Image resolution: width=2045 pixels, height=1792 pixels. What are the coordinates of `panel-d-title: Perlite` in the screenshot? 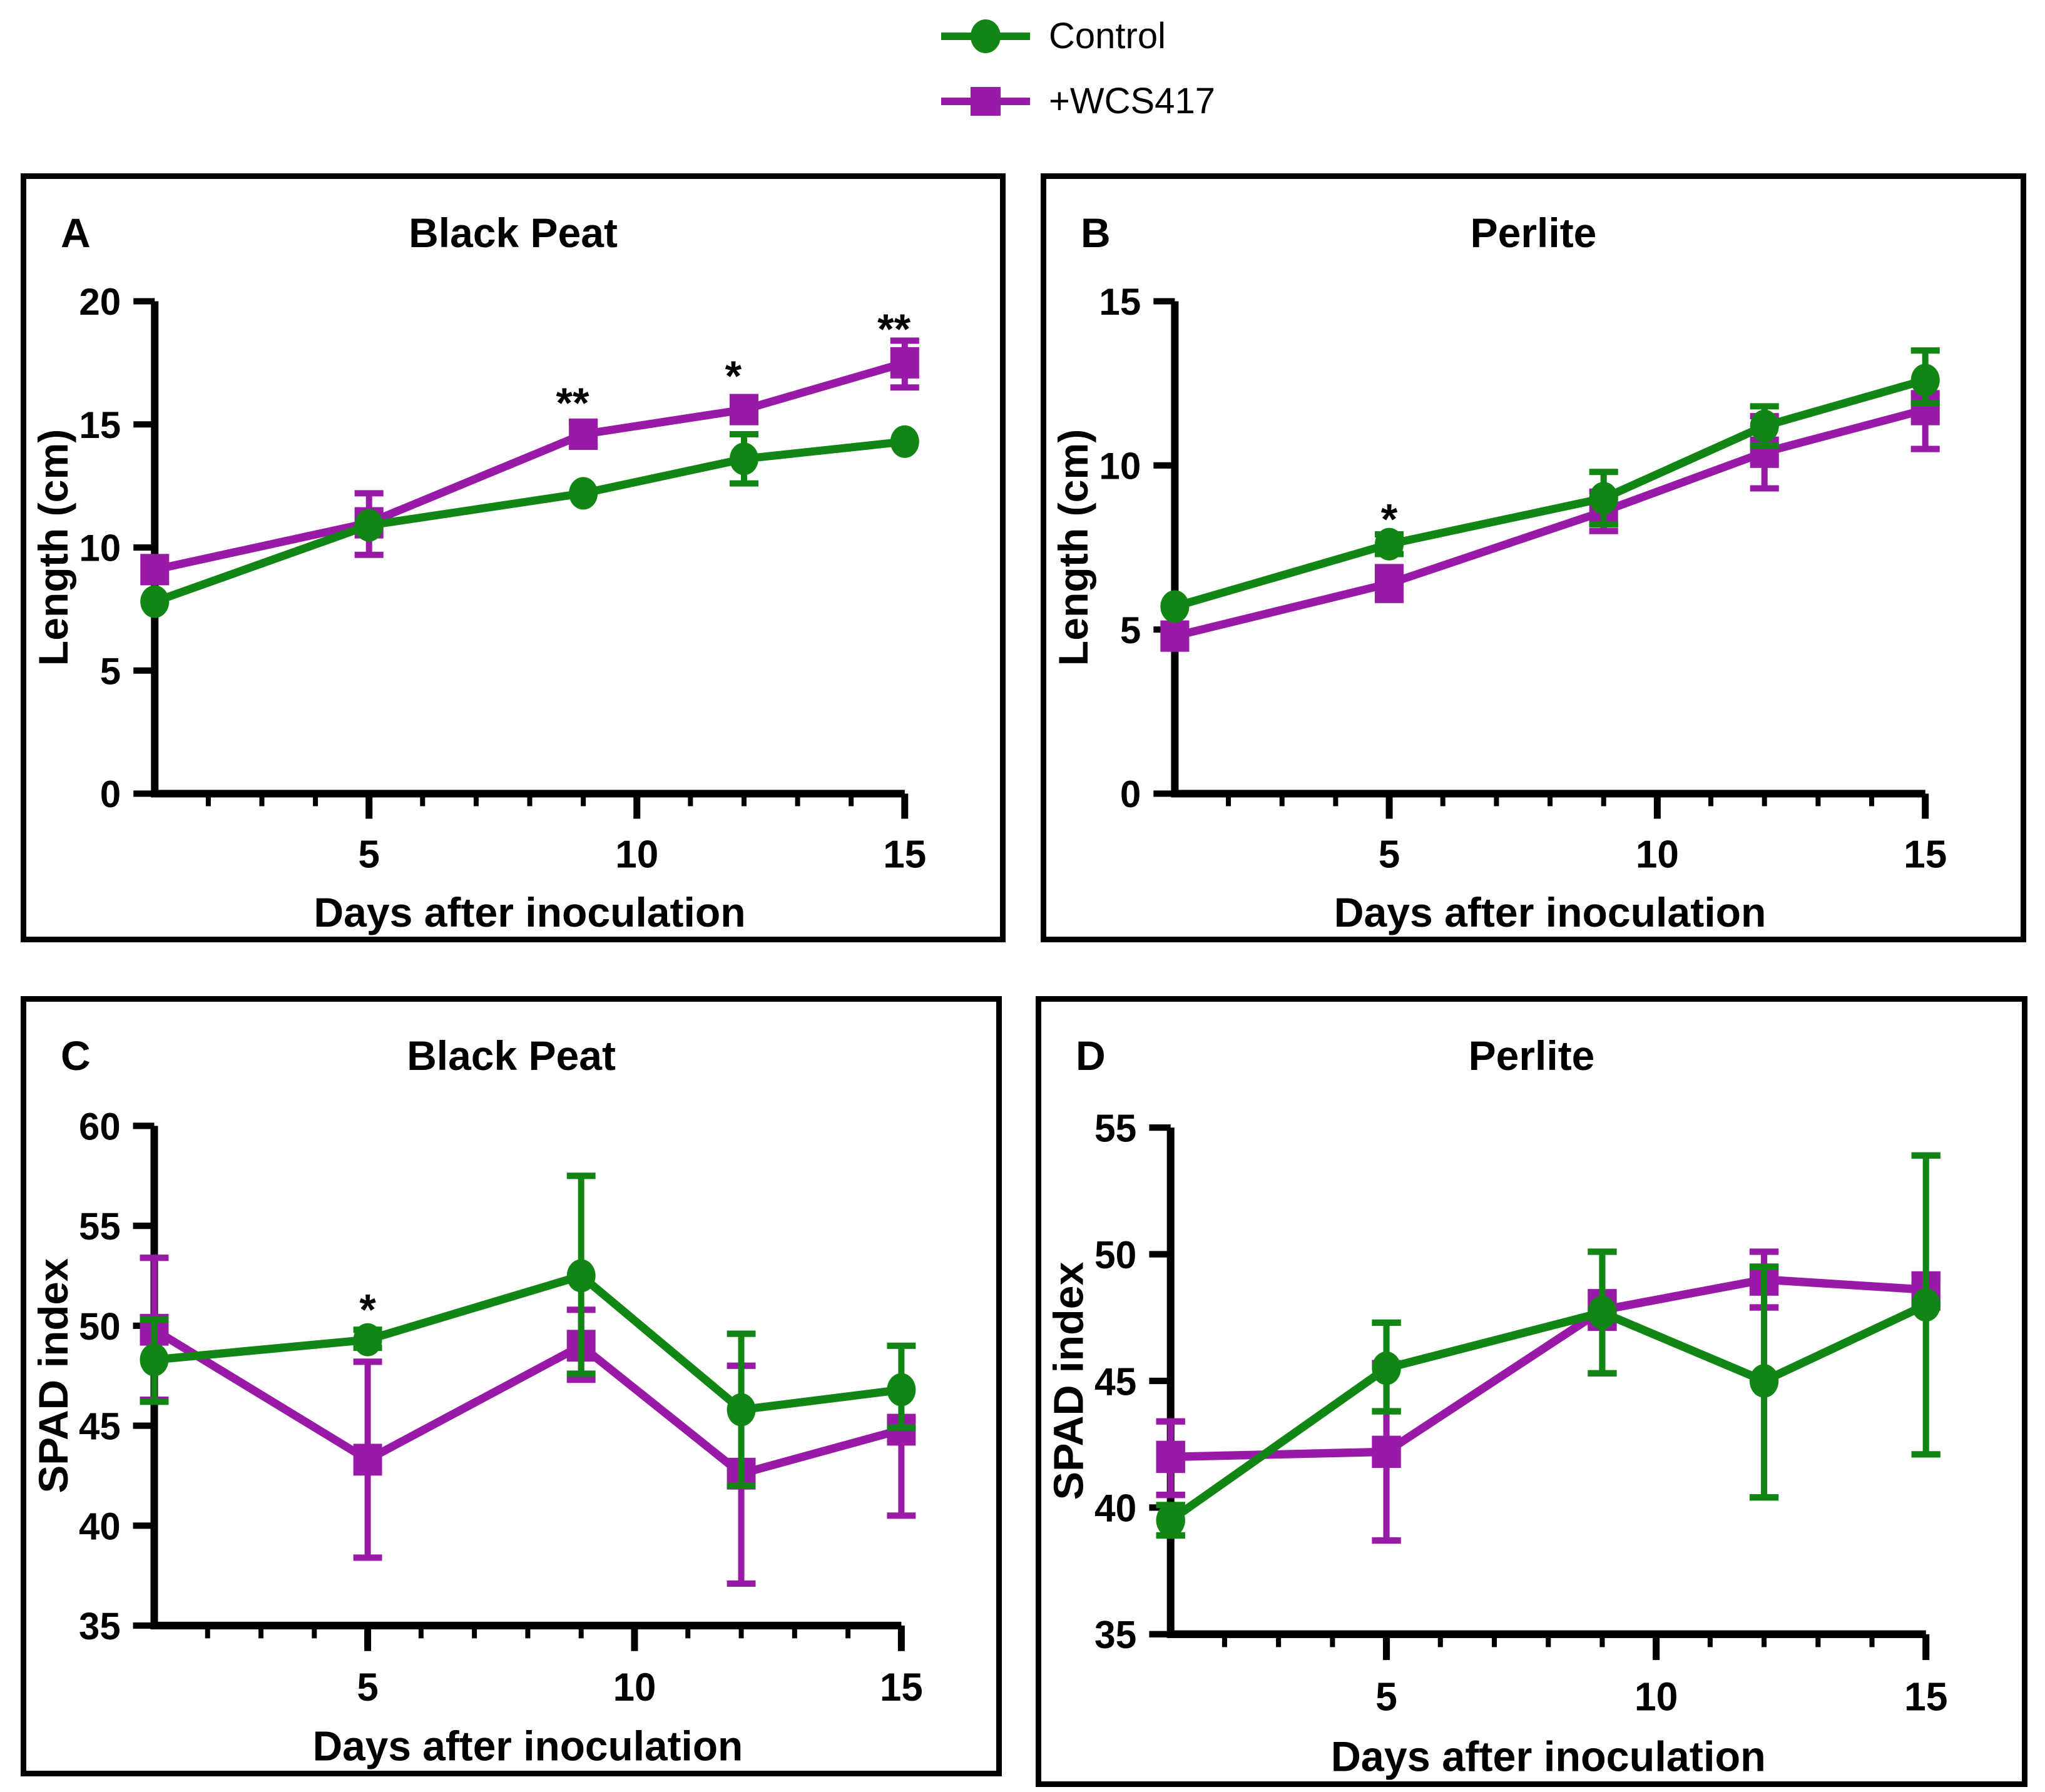 It's located at (1531, 1055).